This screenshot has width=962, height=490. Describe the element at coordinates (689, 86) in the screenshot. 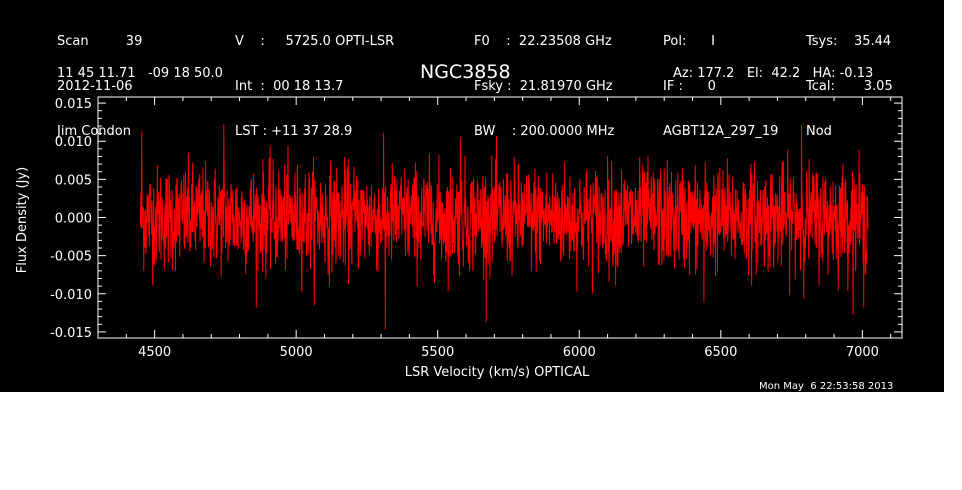

I see `header-if: IF : 0` at that location.